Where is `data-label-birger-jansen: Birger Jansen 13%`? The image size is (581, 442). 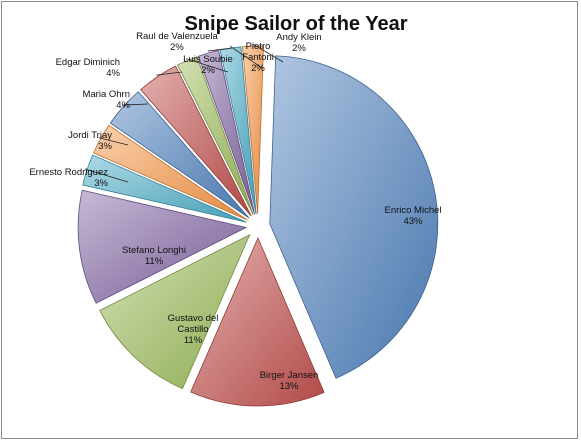 data-label-birger-jansen: Birger Jansen 13% is located at coordinates (289, 381).